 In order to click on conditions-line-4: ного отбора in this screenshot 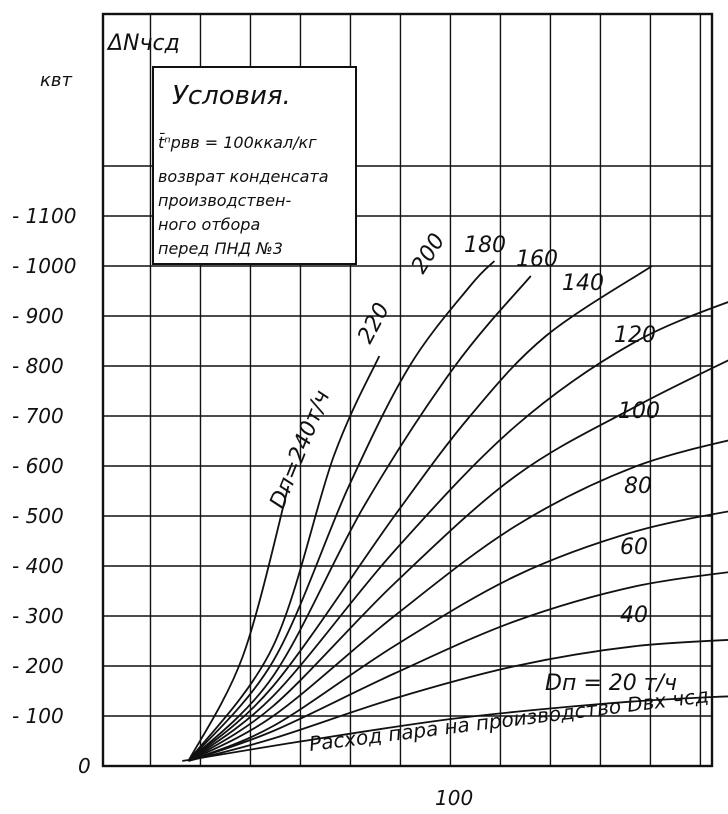, I will do `click(209, 224)`.